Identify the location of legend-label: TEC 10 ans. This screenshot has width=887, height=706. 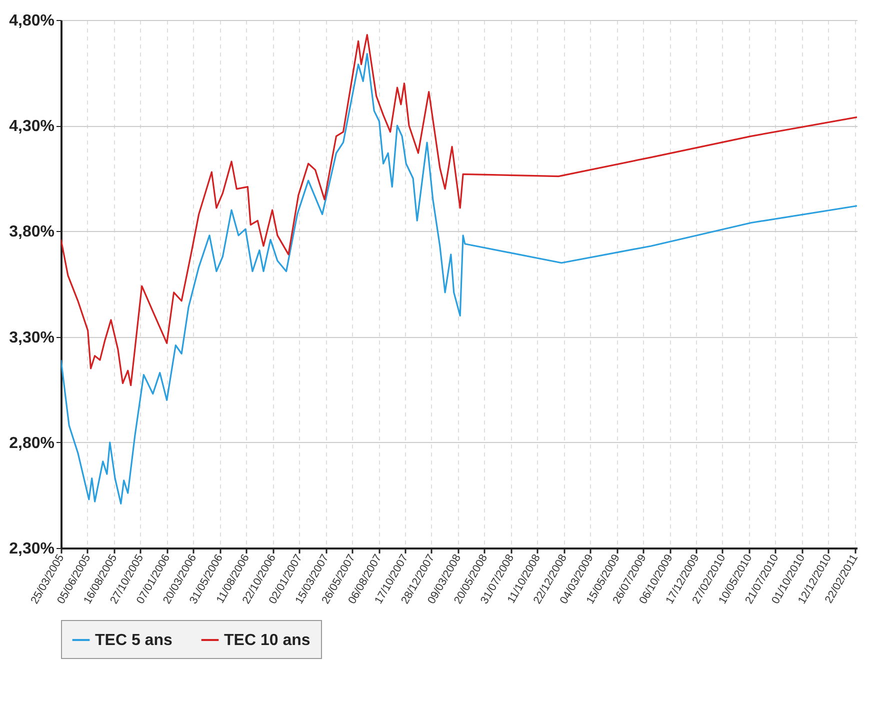
(267, 640).